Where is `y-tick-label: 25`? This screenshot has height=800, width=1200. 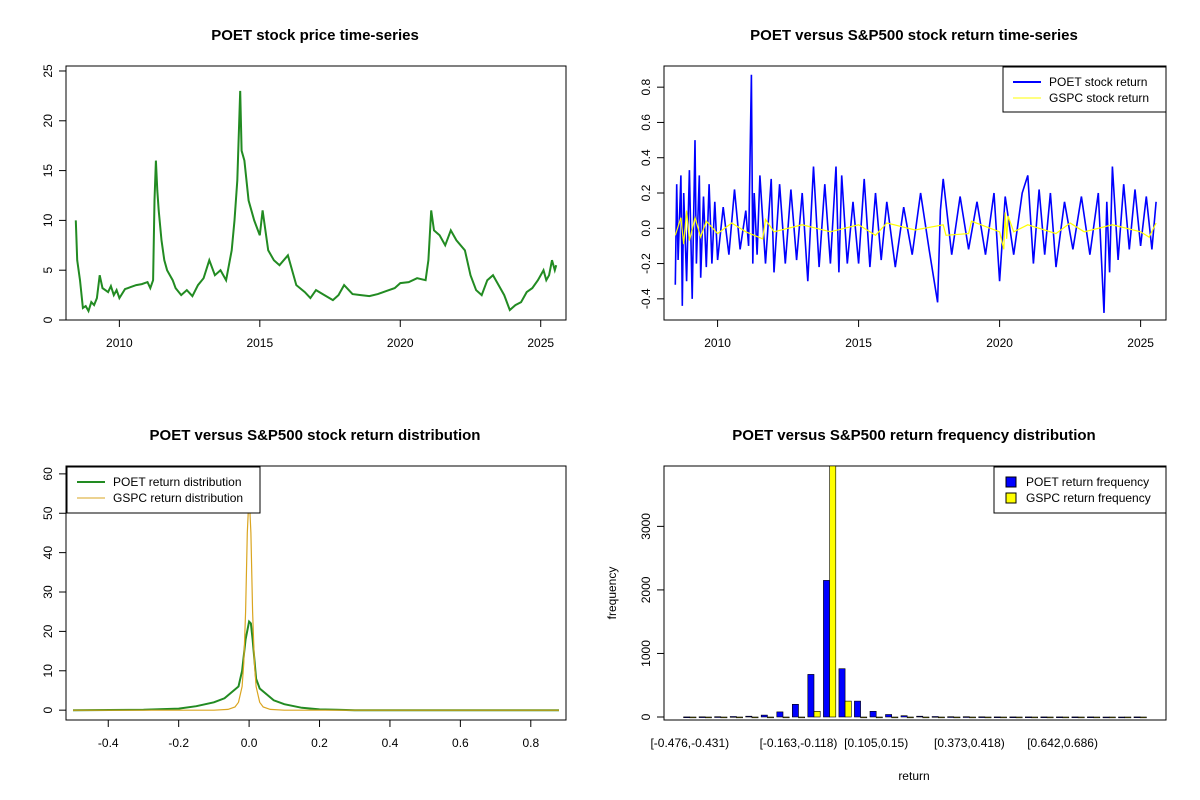 y-tick-label: 25 is located at coordinates (48, 71).